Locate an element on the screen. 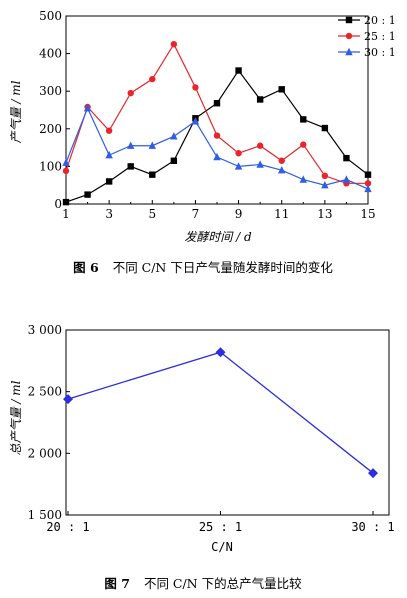 This screenshot has height=598, width=407. x-tick-label: 15 is located at coordinates (367, 214).